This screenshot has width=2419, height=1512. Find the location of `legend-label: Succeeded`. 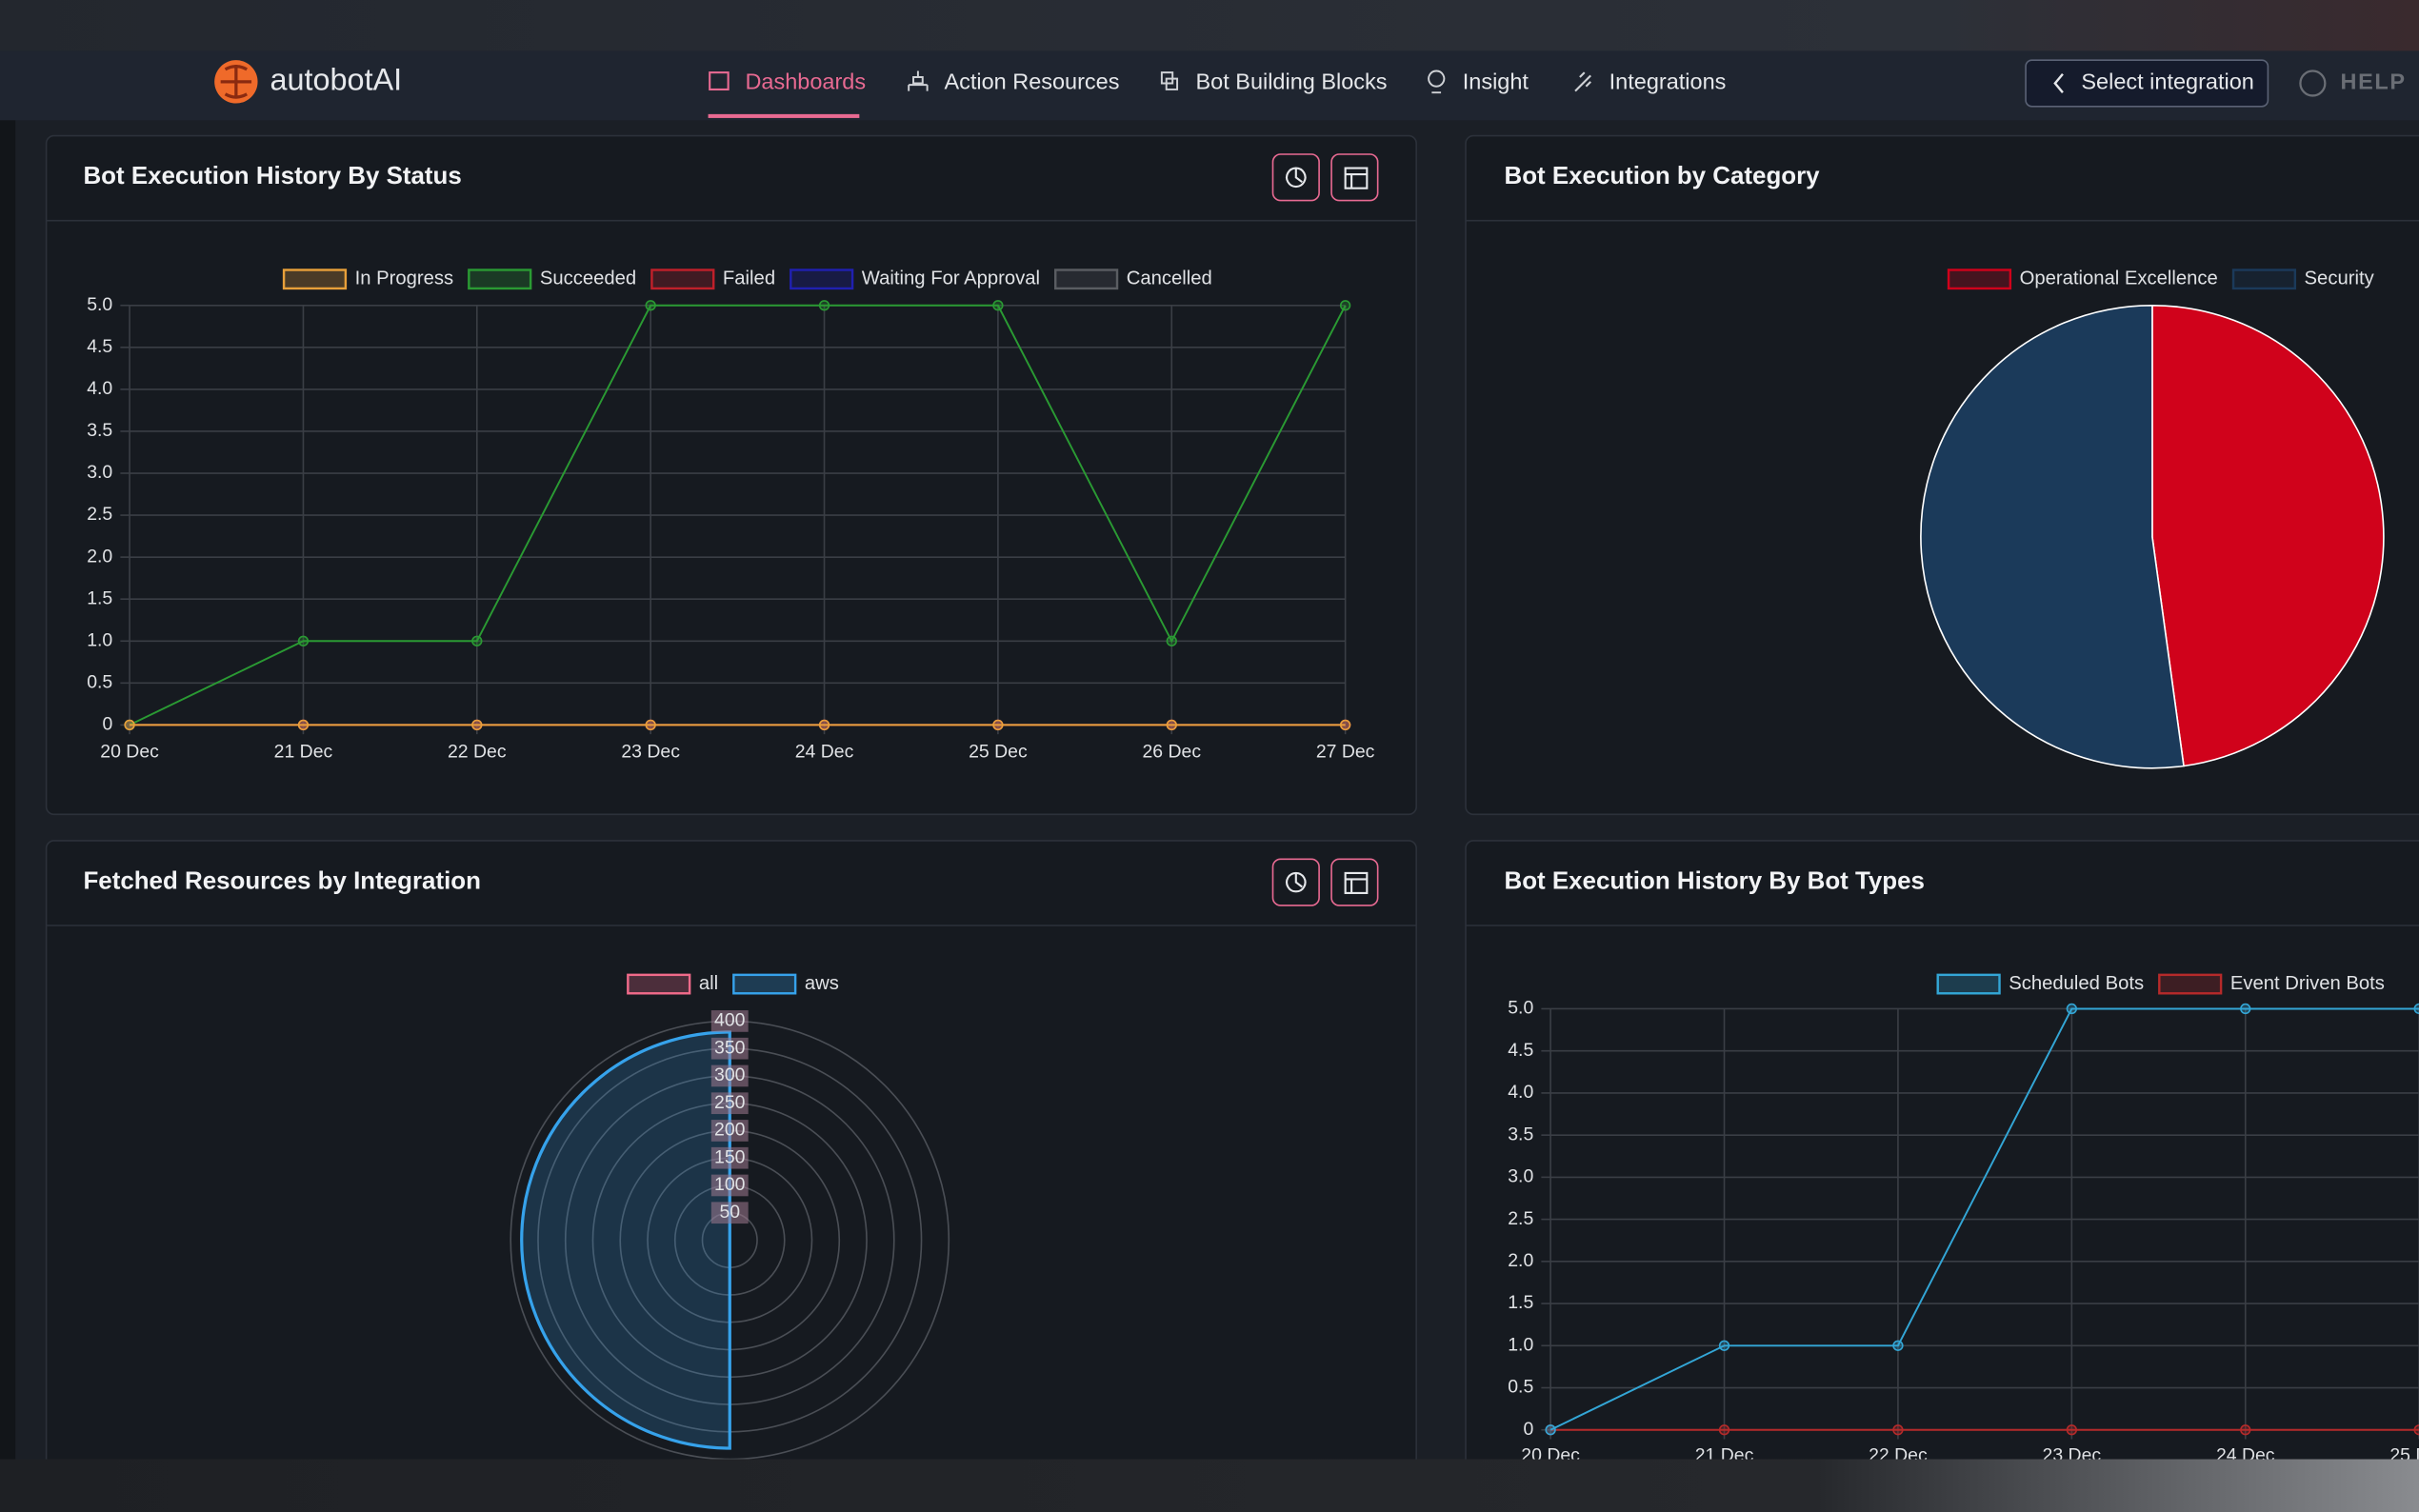

legend-label: Succeeded is located at coordinates (588, 279).